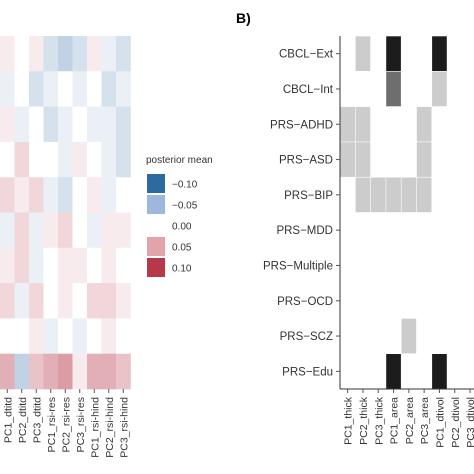  I want to click on x-tick-label: PC1_area, so click(395, 420).